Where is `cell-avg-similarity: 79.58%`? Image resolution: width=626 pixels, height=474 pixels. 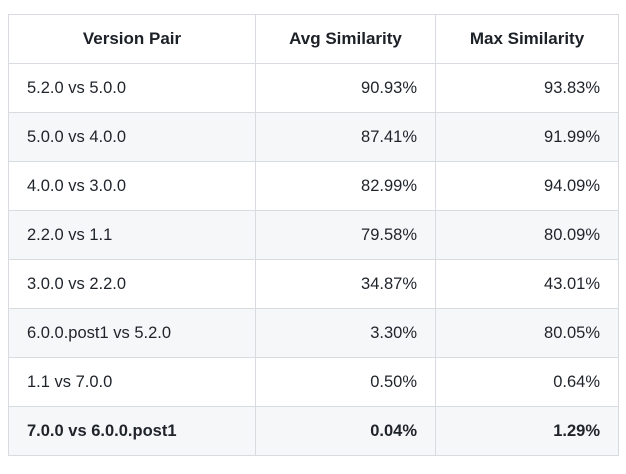
cell-avg-similarity: 79.58% is located at coordinates (345, 235).